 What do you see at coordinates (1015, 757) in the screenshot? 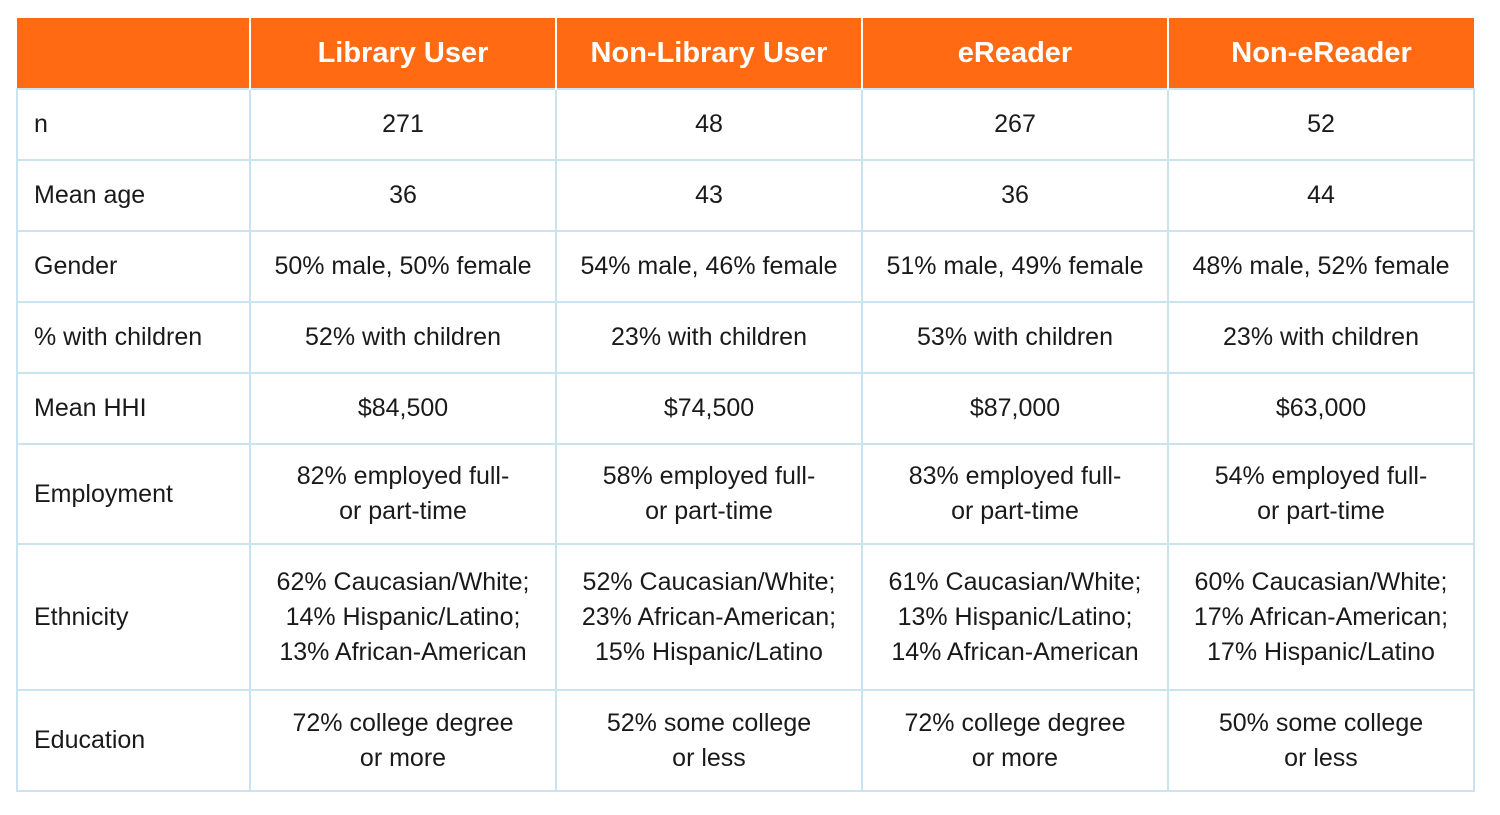
I see `cell-line: or more` at bounding box center [1015, 757].